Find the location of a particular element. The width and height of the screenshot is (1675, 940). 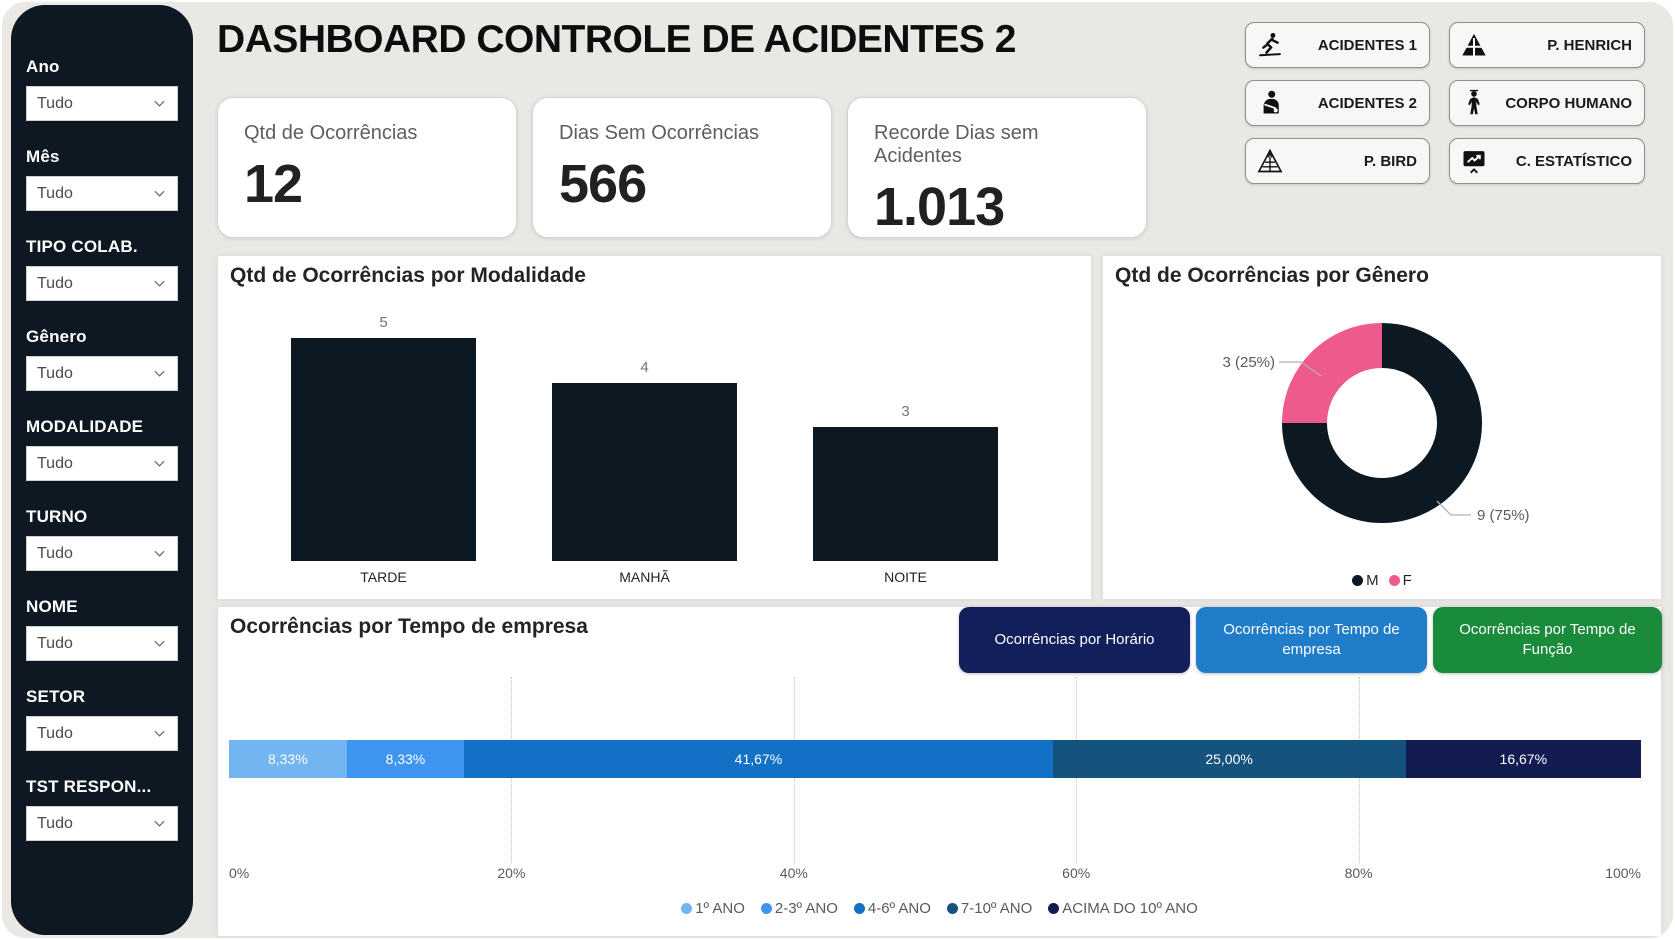

filter-label: NOME is located at coordinates (52, 606).